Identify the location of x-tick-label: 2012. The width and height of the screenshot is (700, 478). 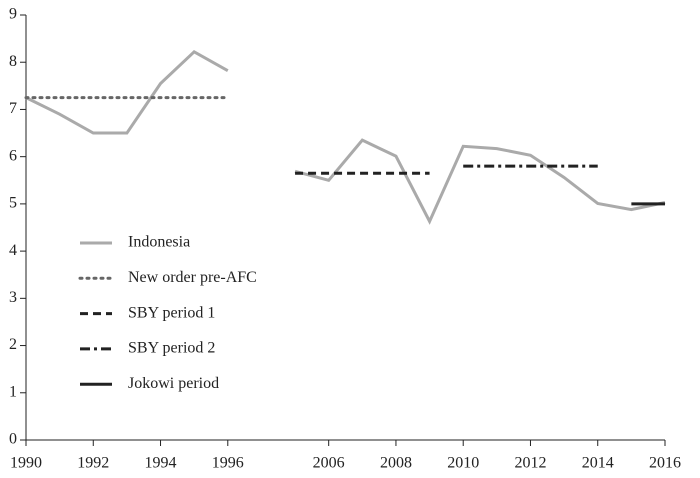
(530, 463).